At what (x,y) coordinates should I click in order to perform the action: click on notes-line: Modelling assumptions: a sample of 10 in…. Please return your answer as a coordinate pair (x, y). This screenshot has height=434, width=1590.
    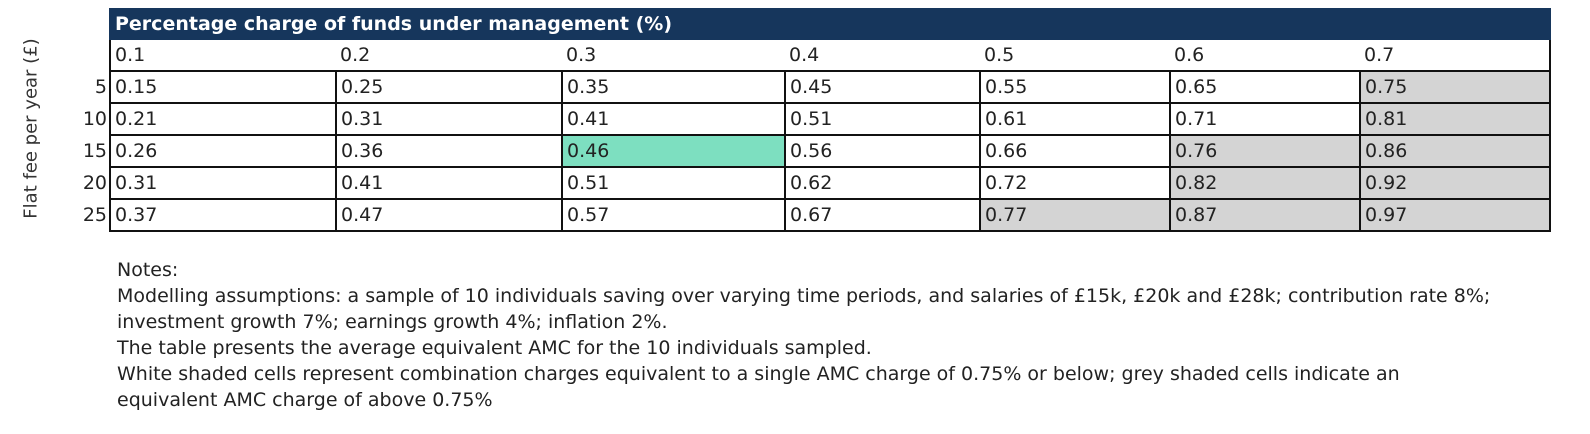
    Looking at the image, I should click on (804, 296).